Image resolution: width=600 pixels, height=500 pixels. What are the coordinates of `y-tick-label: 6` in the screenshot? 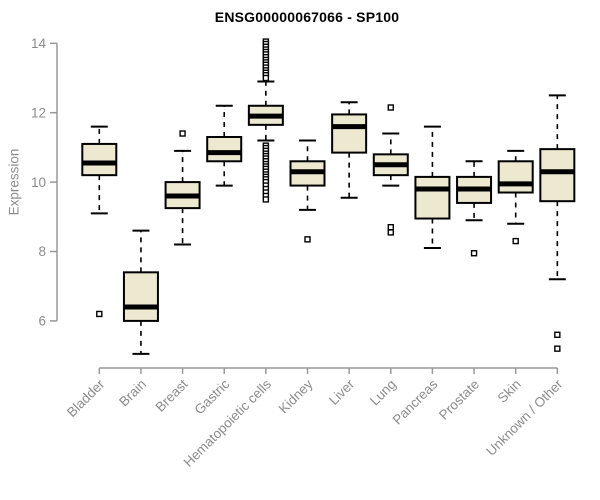 It's located at (42, 321).